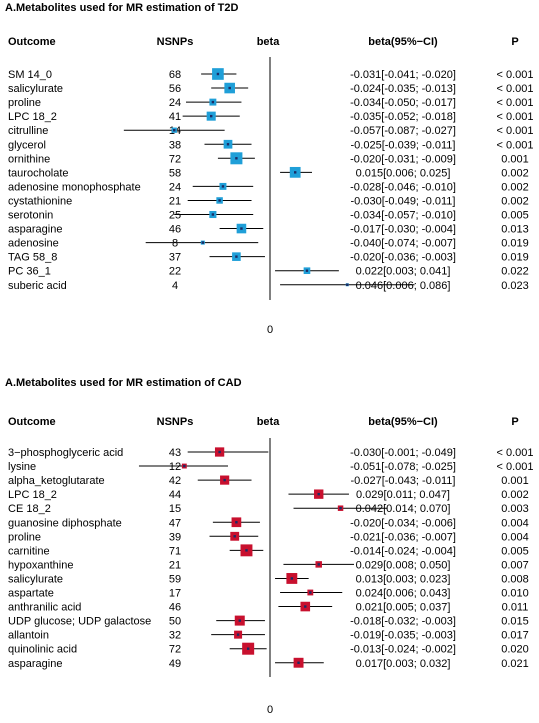  What do you see at coordinates (403, 187) in the screenshot?
I see `panel1-row-ci: -0.028[-0.046; -0.010]` at bounding box center [403, 187].